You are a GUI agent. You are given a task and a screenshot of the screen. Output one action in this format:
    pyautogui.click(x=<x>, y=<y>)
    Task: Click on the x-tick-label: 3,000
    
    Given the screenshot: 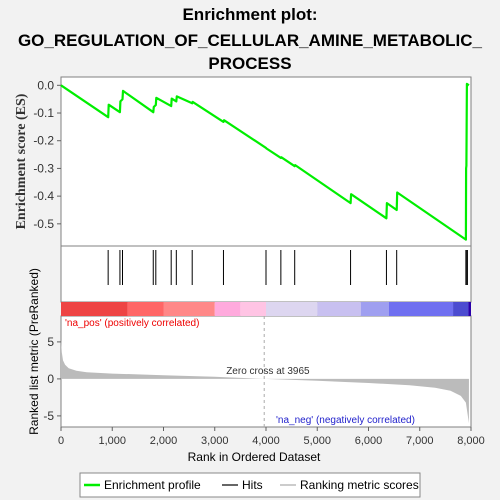 What is the action you would take?
    pyautogui.click(x=215, y=441)
    